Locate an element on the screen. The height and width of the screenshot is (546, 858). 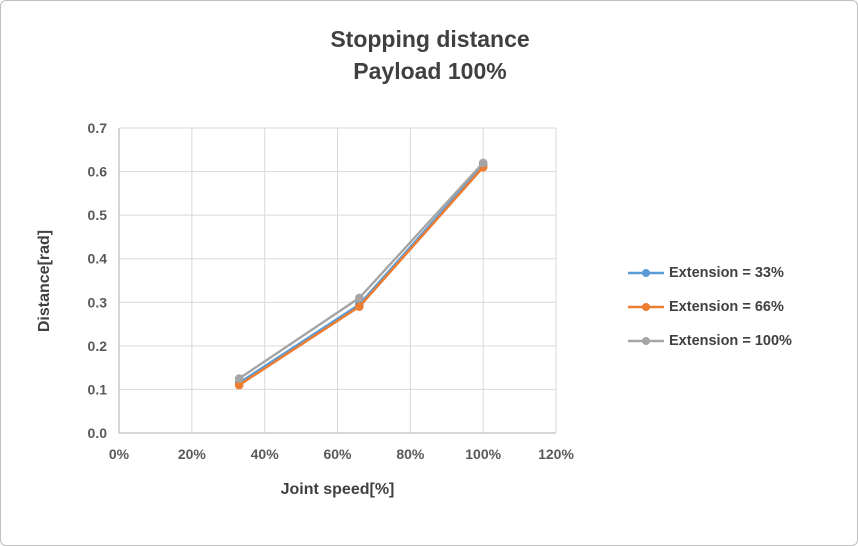
y-tick-label: 0.0 is located at coordinates (98, 433).